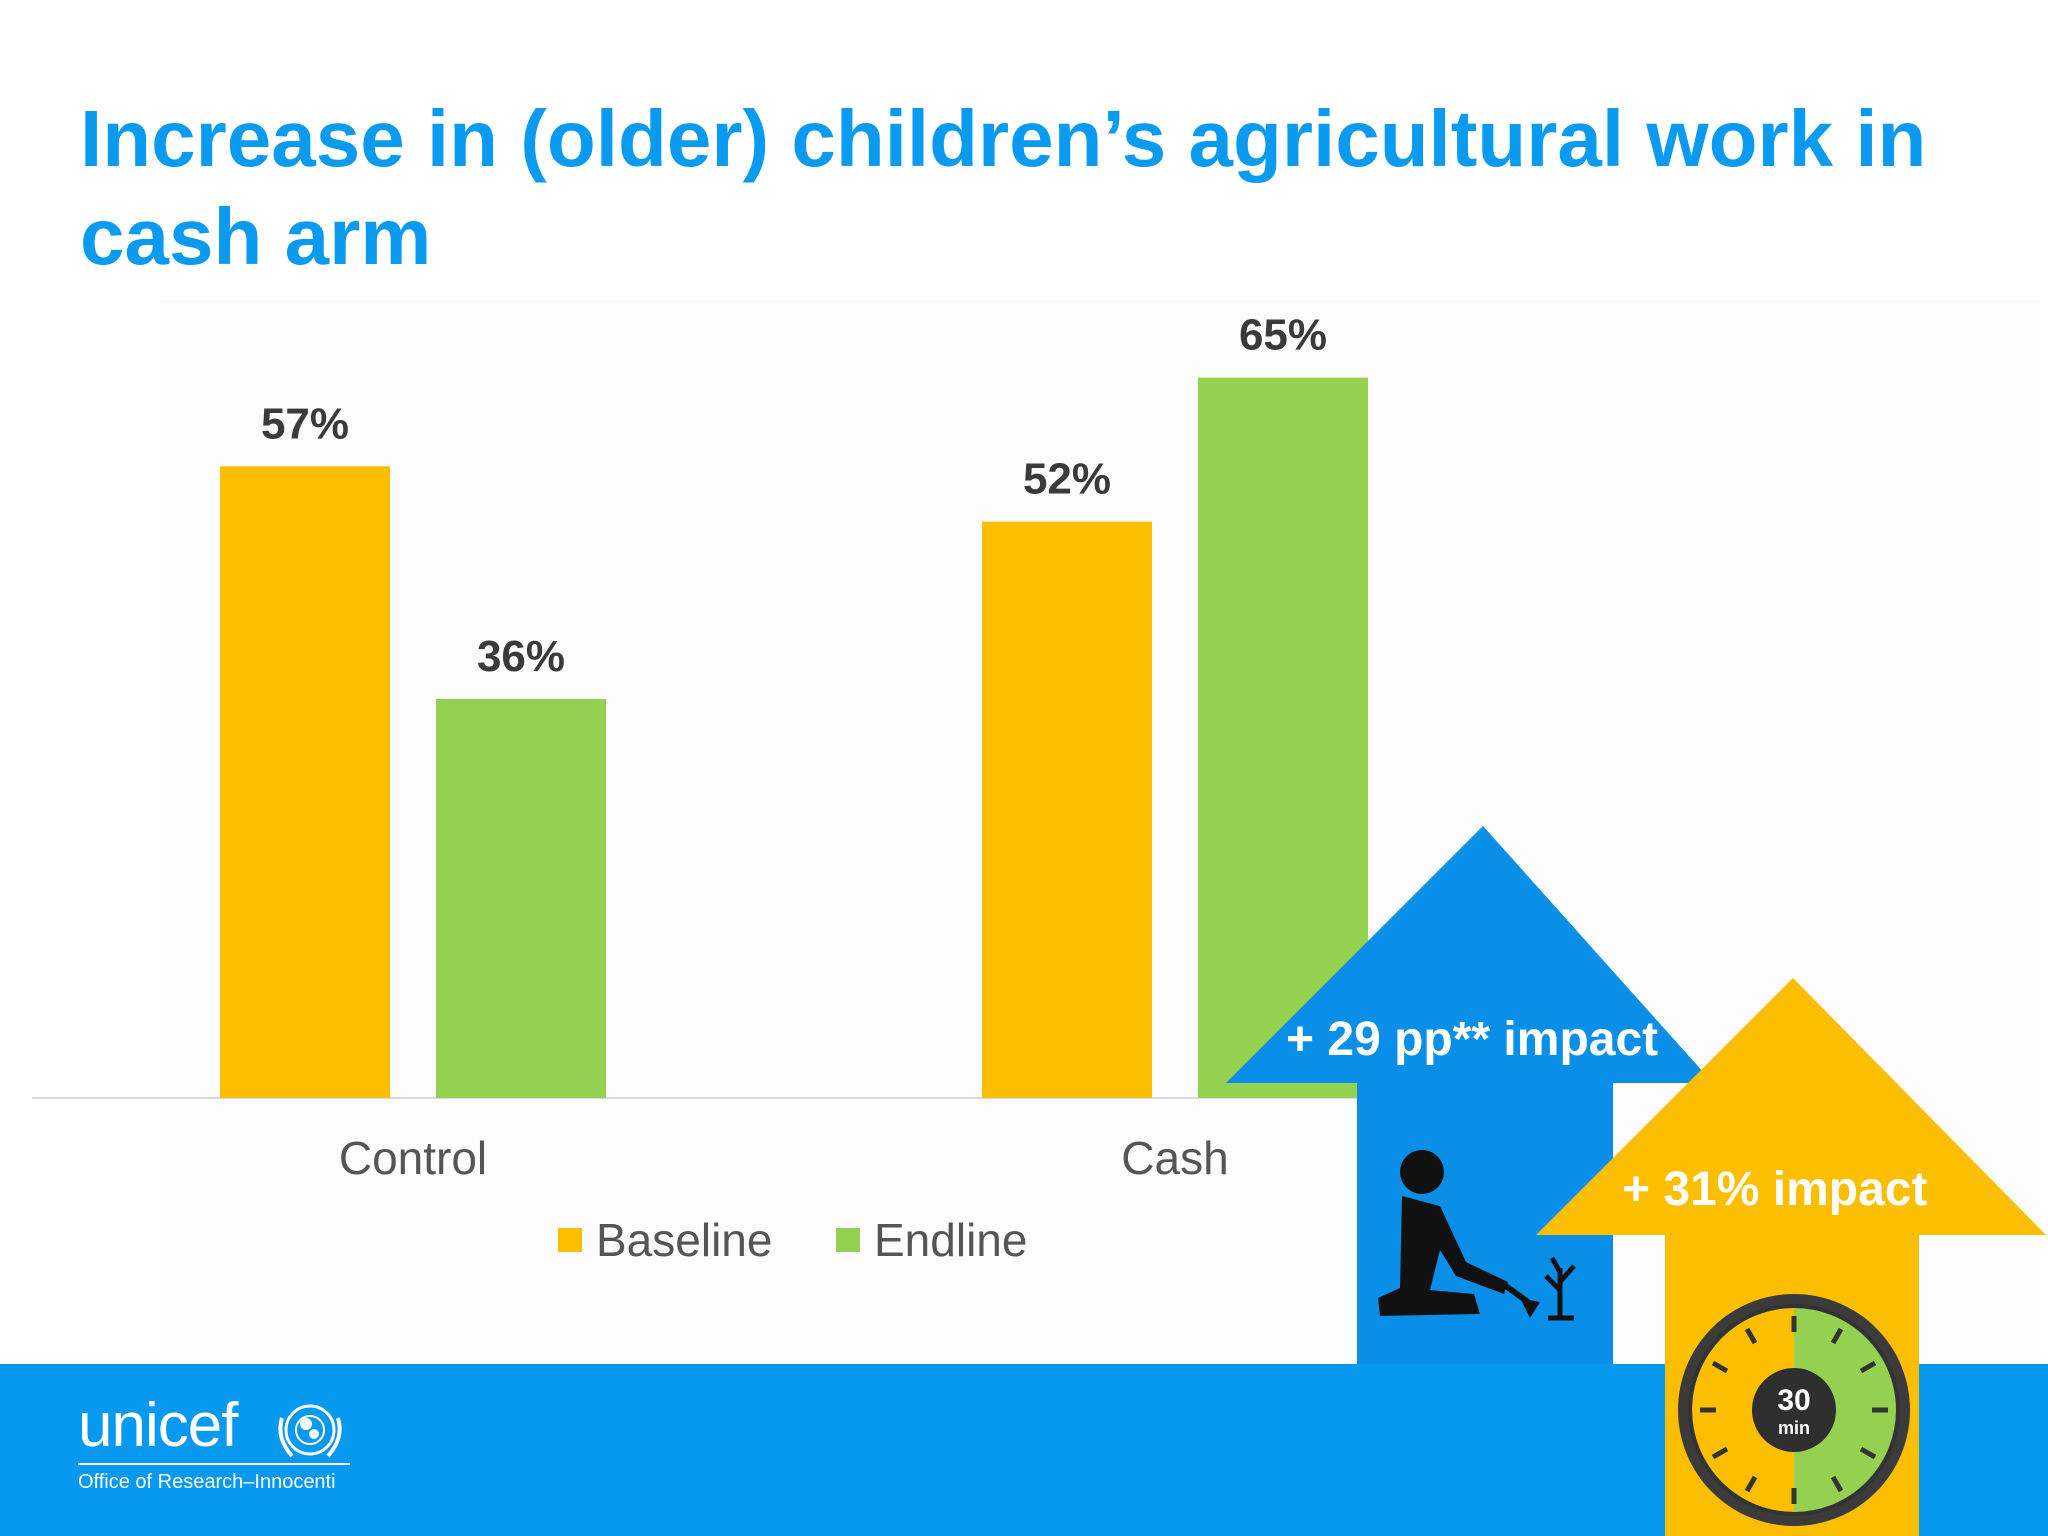 Image resolution: width=2048 pixels, height=1536 pixels. What do you see at coordinates (1067, 809) in the screenshot?
I see `bar-baseline-cash` at bounding box center [1067, 809].